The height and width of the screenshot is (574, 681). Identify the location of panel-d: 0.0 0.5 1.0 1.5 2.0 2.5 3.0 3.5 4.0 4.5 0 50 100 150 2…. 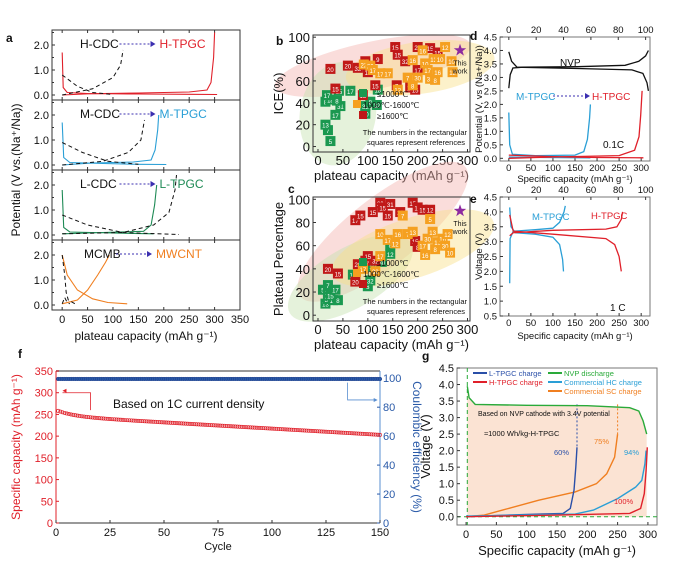
(564, 105).